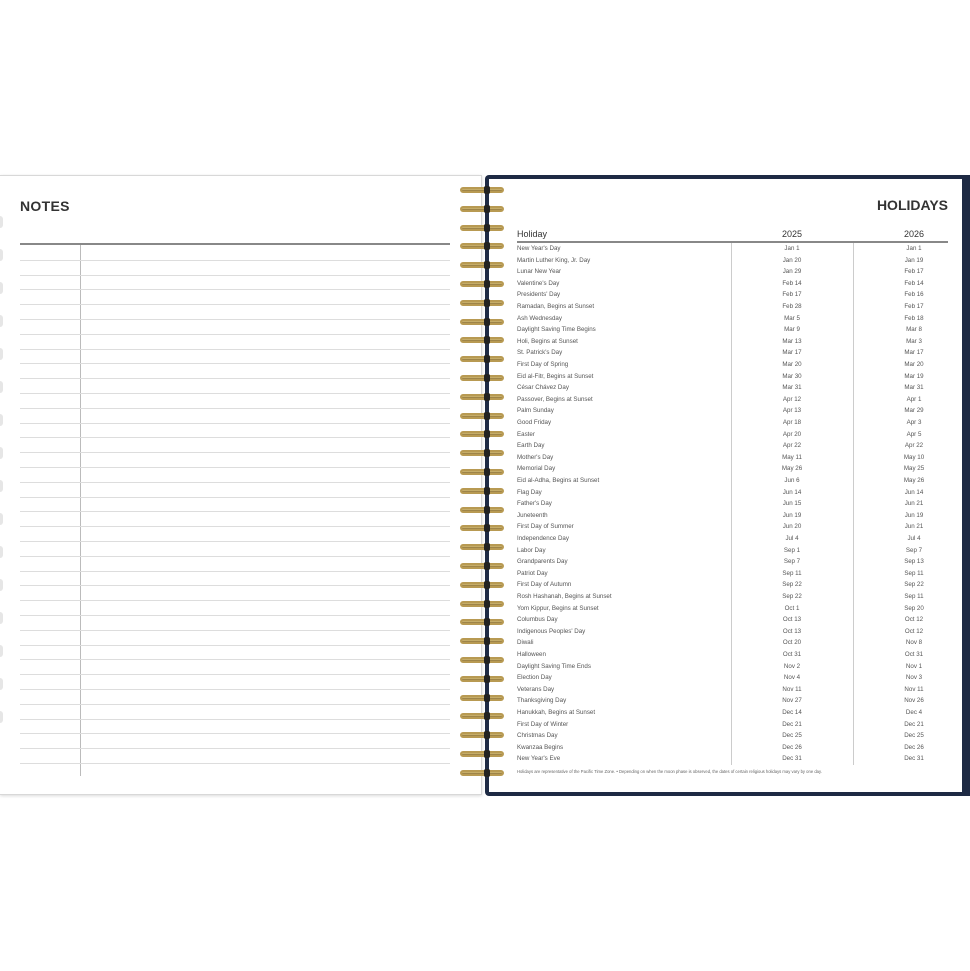  Describe the element at coordinates (914, 701) in the screenshot. I see `date-2026: Nov 26` at that location.